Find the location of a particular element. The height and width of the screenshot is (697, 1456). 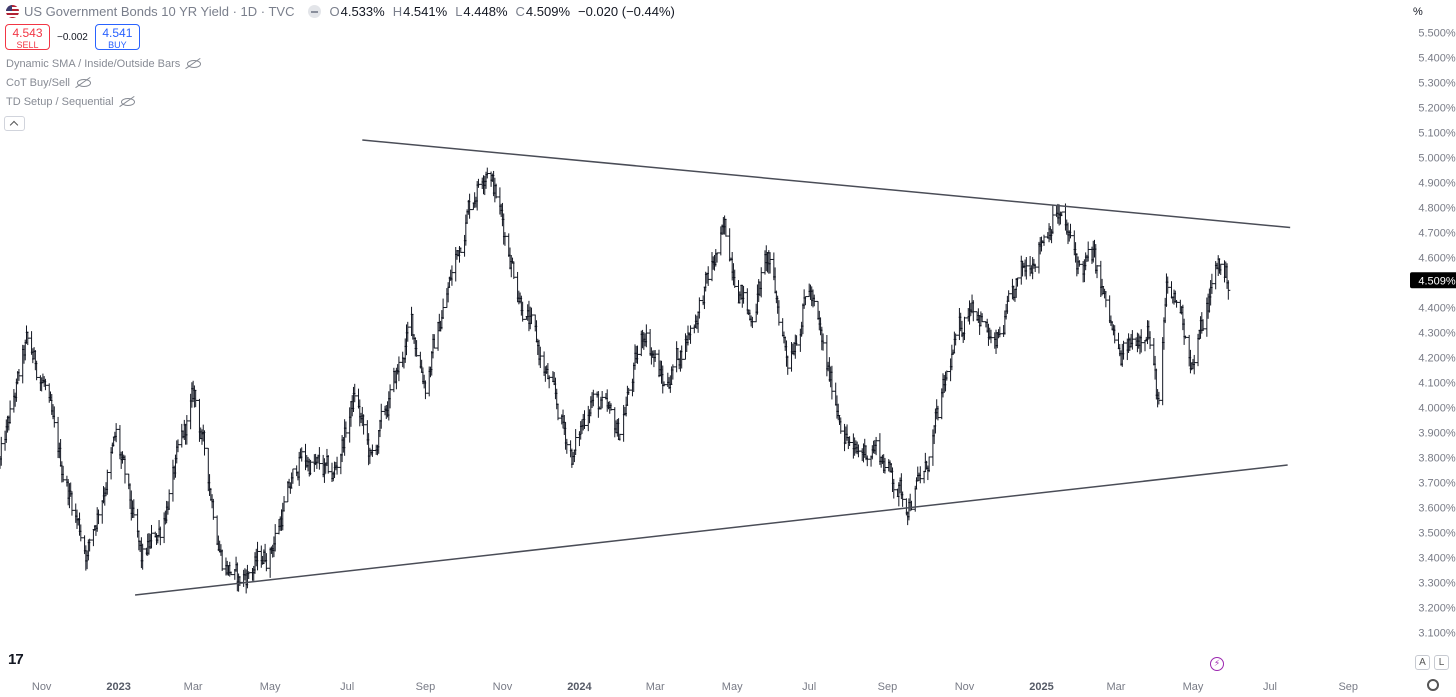

y-tick-label: 5.400% is located at coordinates (1437, 59).